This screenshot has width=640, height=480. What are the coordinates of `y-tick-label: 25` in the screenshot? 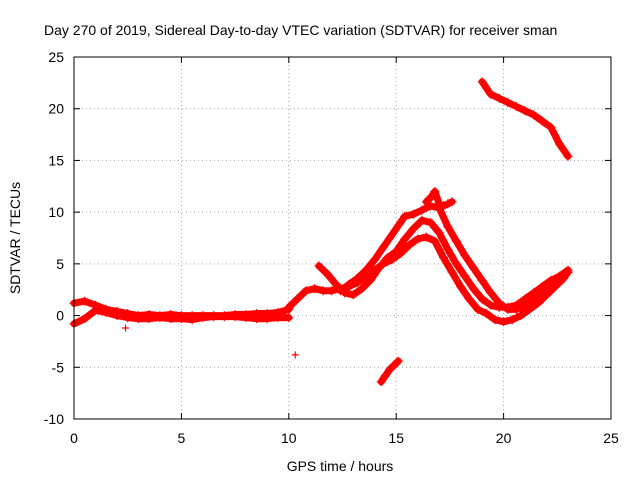 It's located at (56, 57).